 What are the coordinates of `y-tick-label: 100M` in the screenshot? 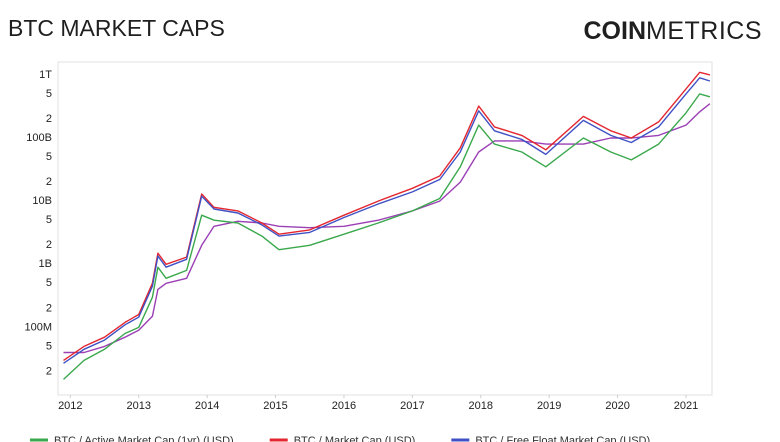 It's located at (38, 327).